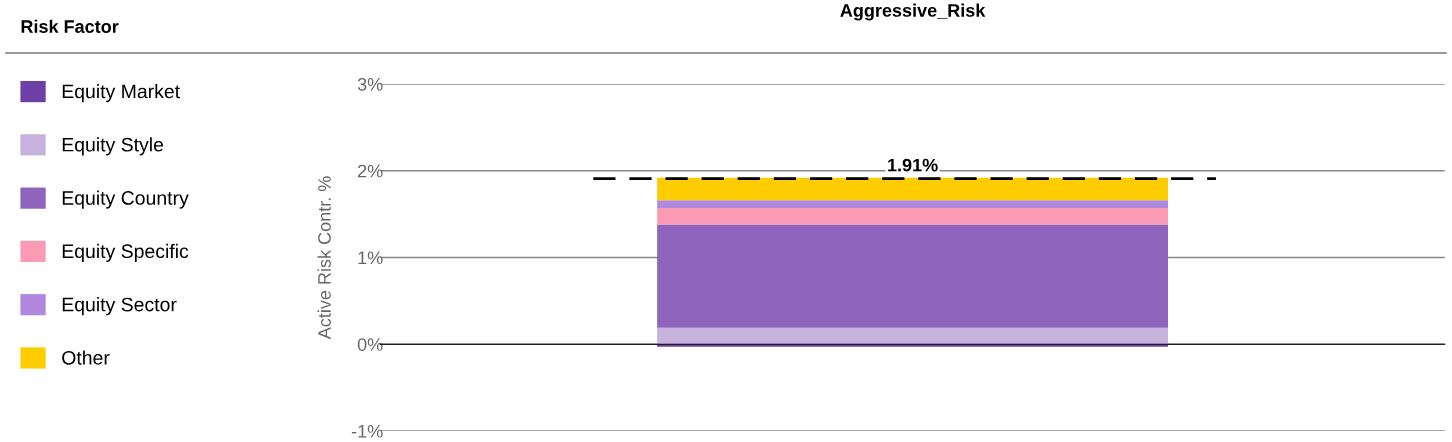 Image resolution: width=1452 pixels, height=442 pixels. Describe the element at coordinates (370, 258) in the screenshot. I see `y-tick-label: 1%` at that location.